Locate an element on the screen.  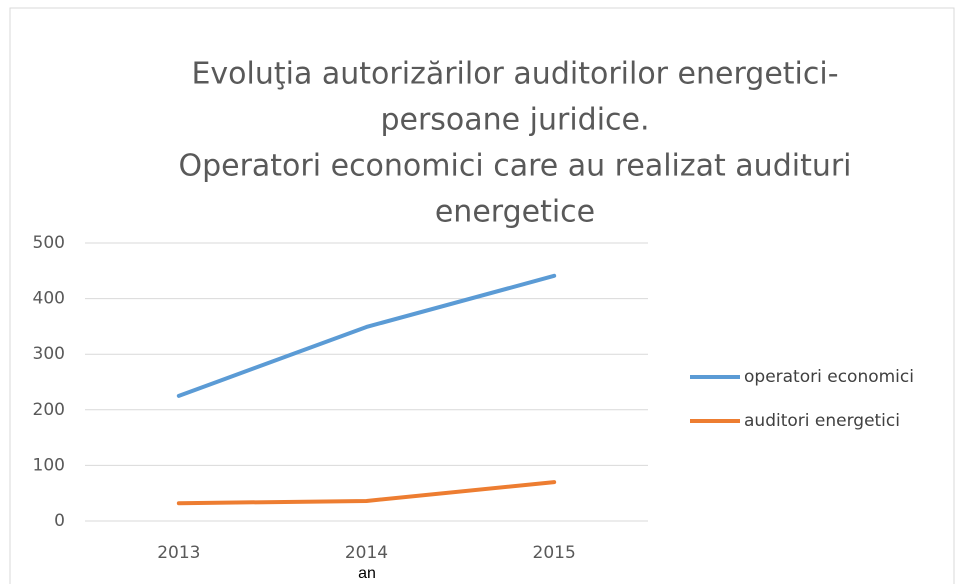
chart-title: persoane juridice. is located at coordinates (514, 120).